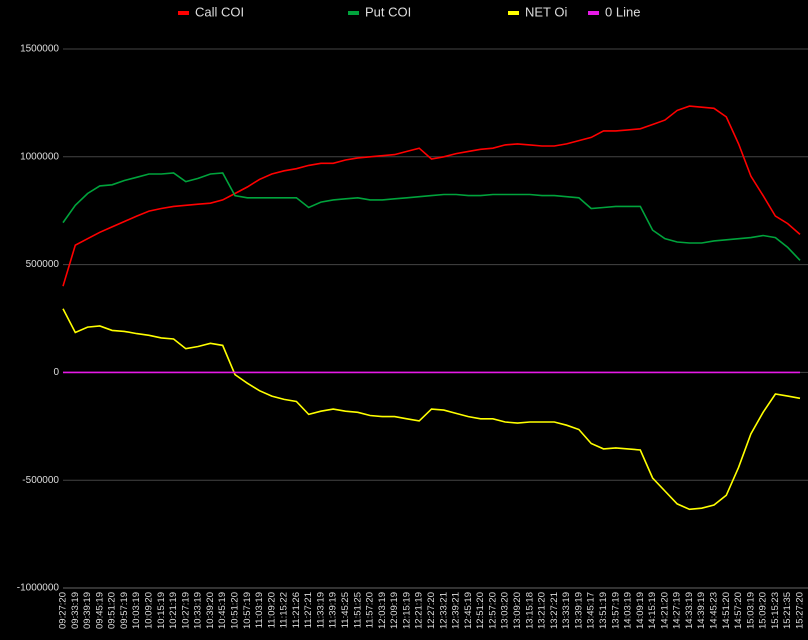  Describe the element at coordinates (578, 610) in the screenshot. I see `x-tick-label: 13:39:19` at that location.